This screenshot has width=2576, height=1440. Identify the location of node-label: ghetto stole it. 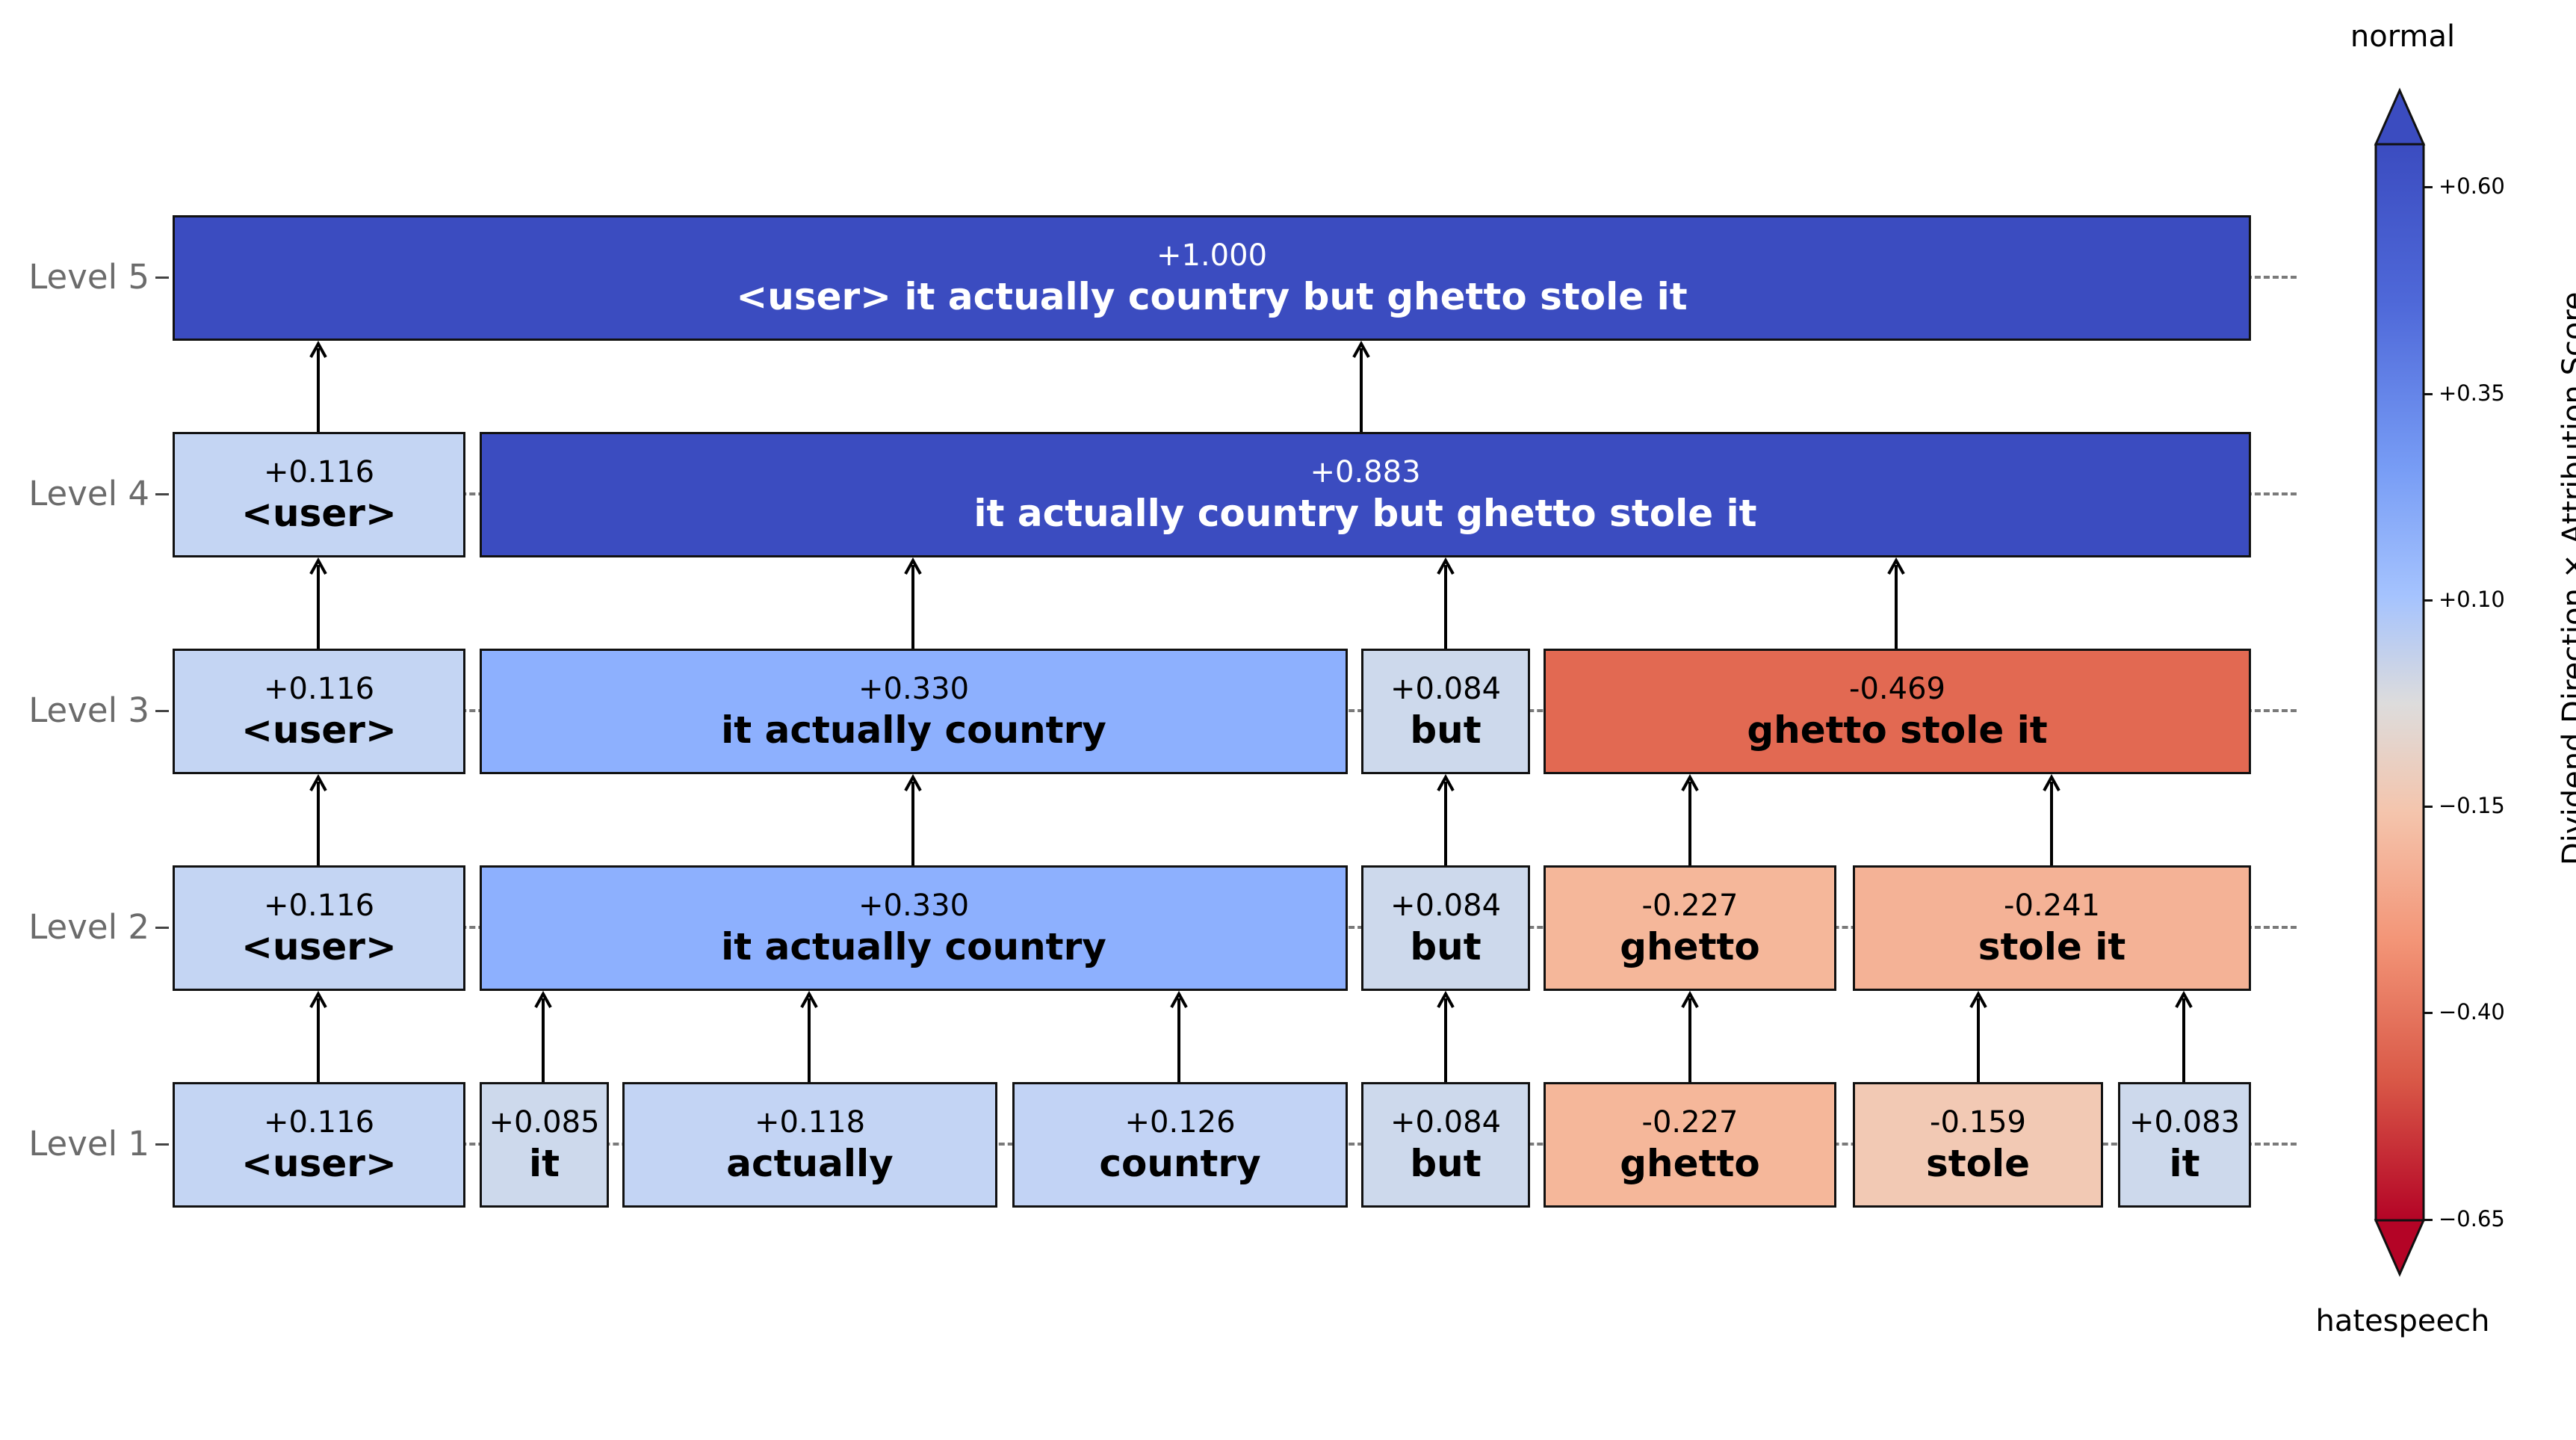
(1897, 730).